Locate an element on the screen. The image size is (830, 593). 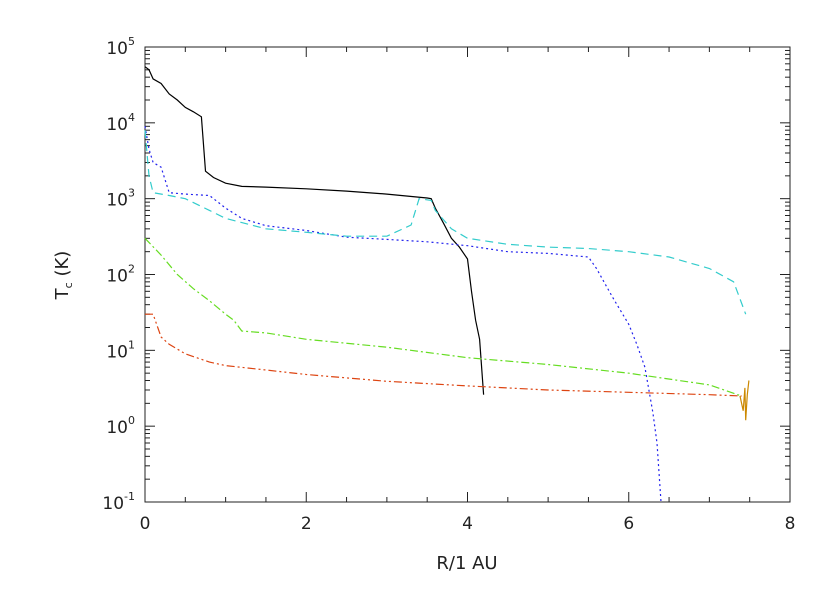
y-axis-label-main: T is located at coordinates (62, 293).